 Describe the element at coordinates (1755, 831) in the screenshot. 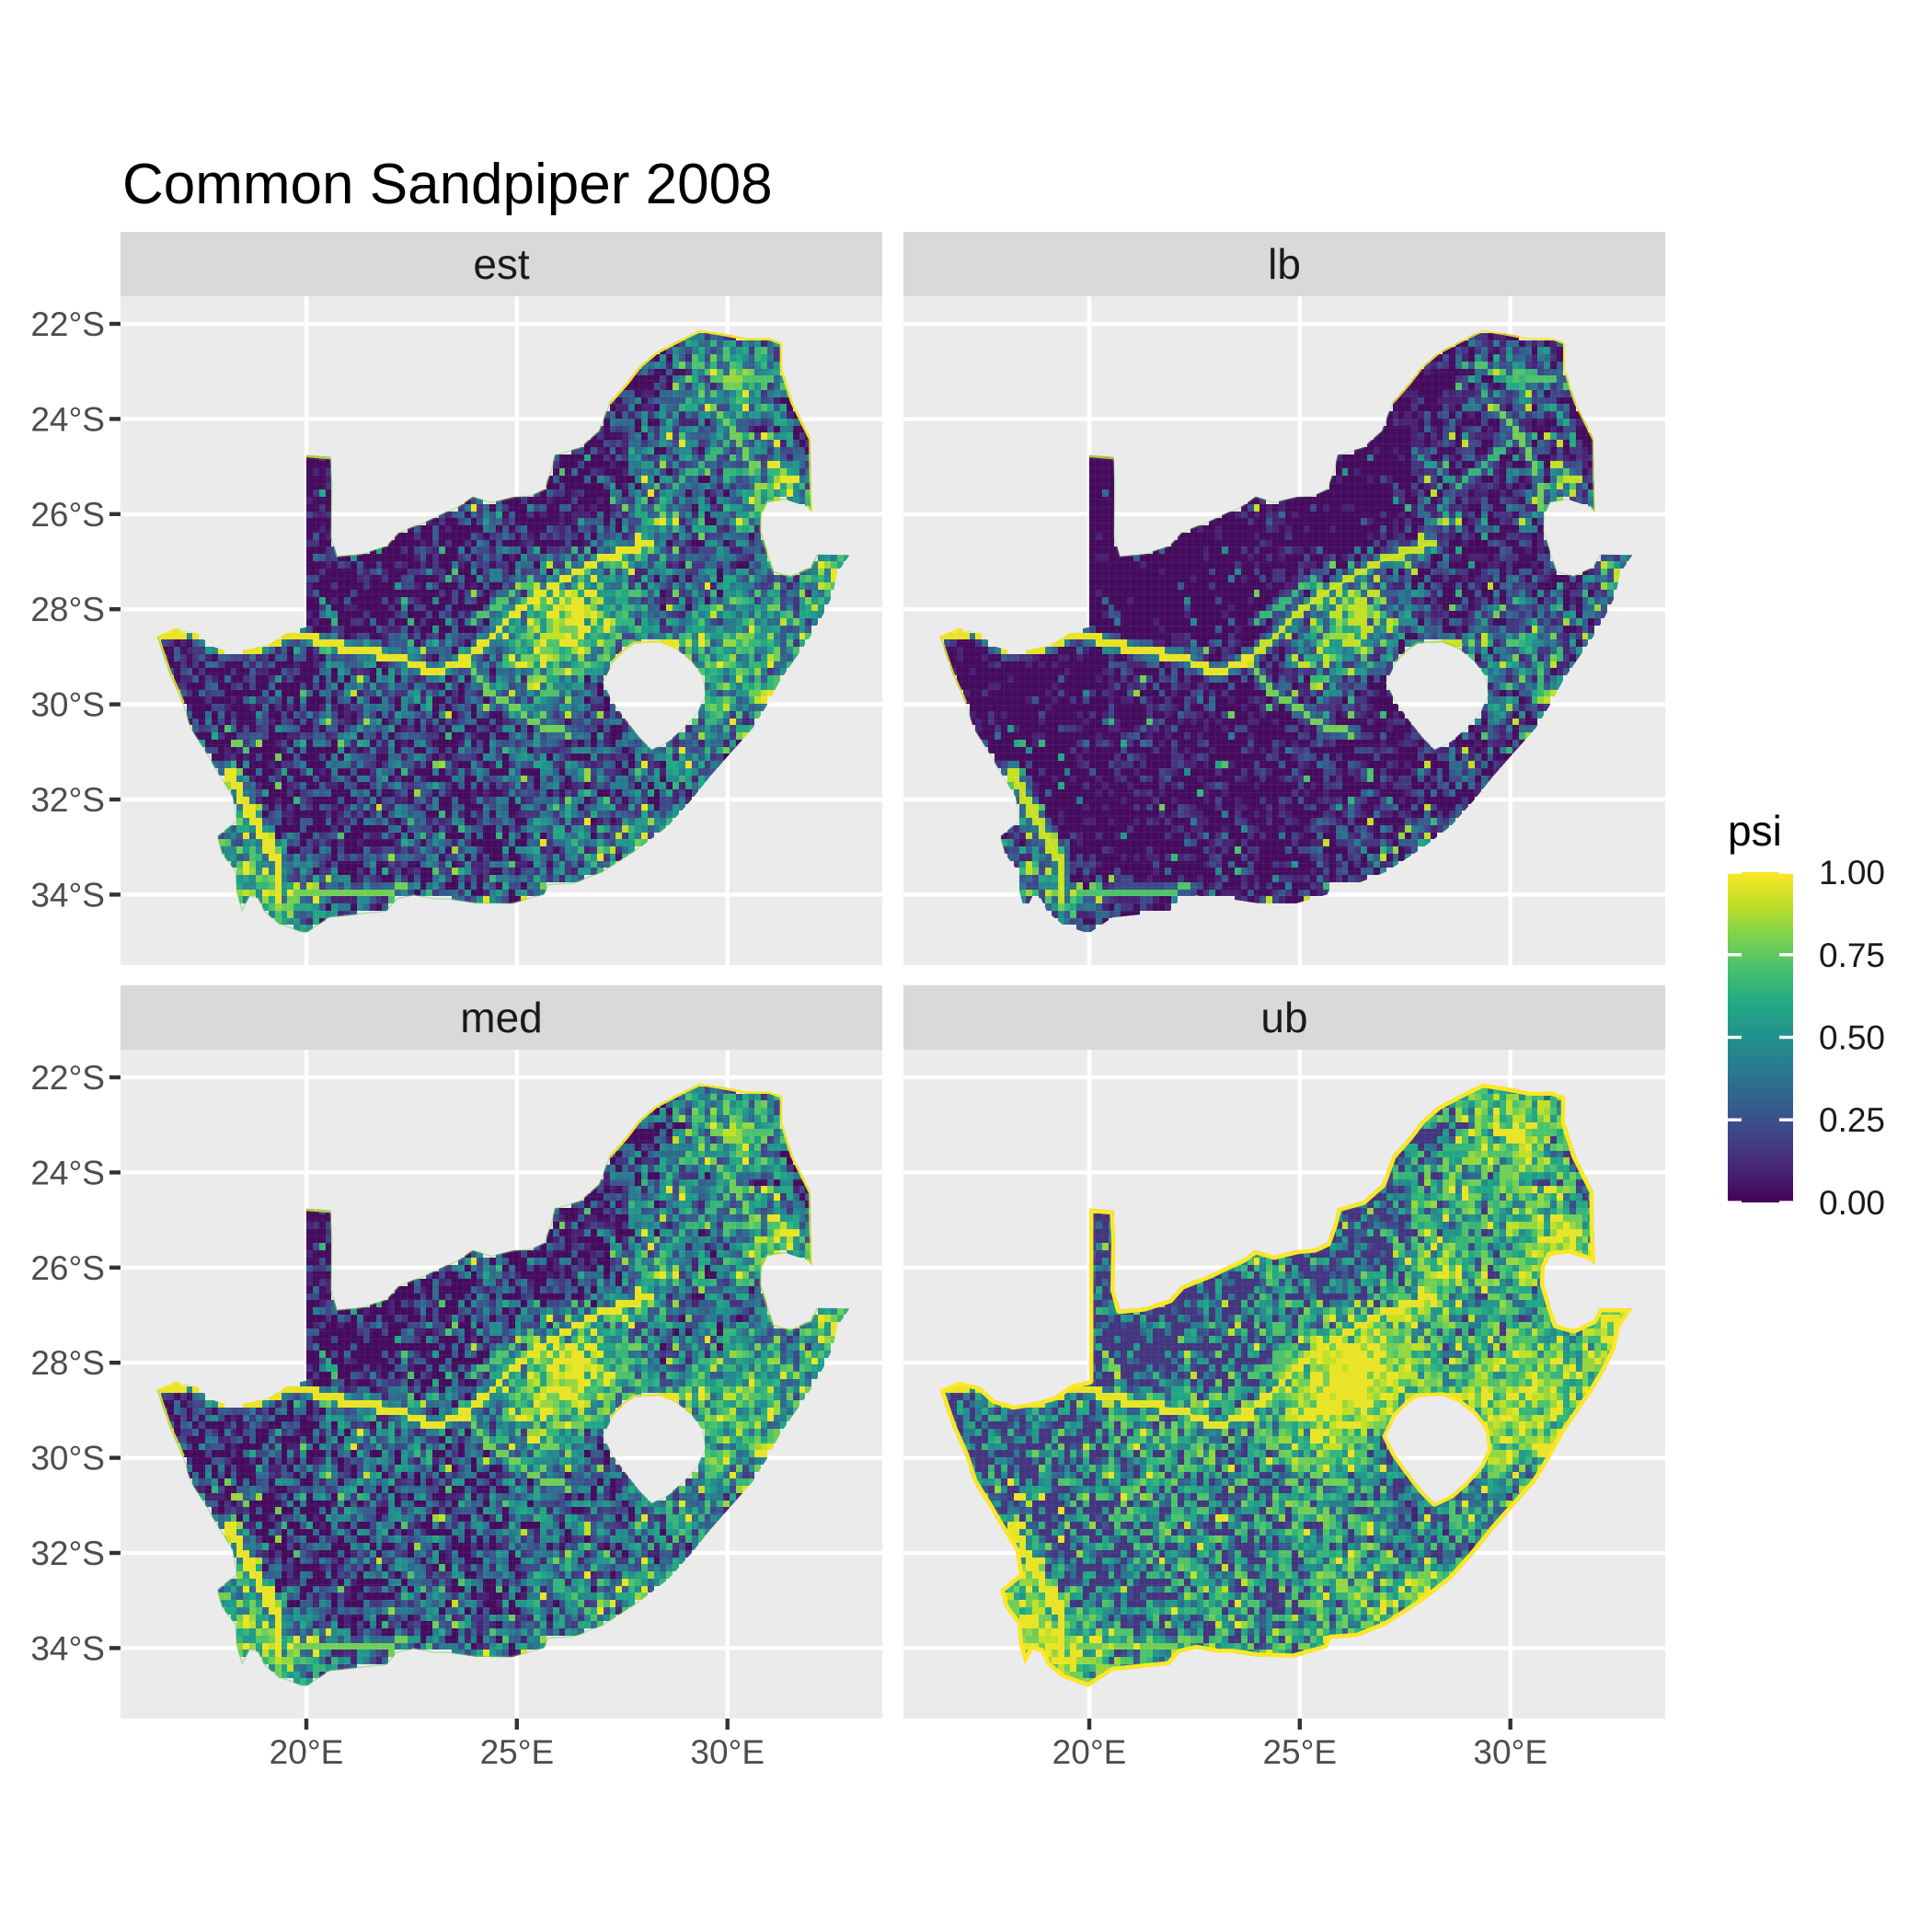

I see `svg-text: psi` at that location.